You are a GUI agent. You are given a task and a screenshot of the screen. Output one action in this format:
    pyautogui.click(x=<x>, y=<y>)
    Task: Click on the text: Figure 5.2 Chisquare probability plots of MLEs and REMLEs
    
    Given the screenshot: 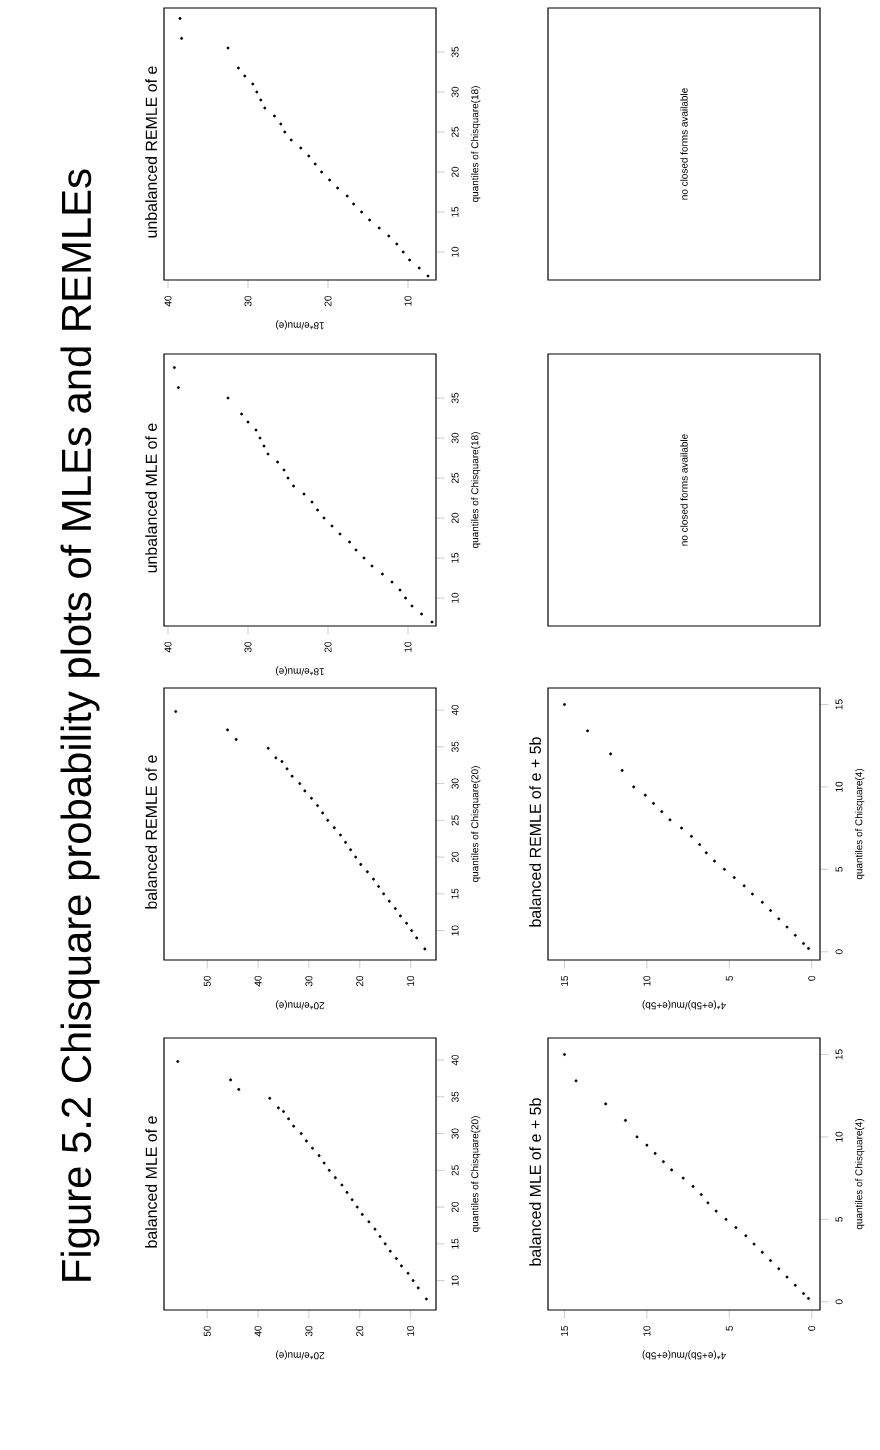 What is the action you would take?
    pyautogui.click(x=80, y=725)
    